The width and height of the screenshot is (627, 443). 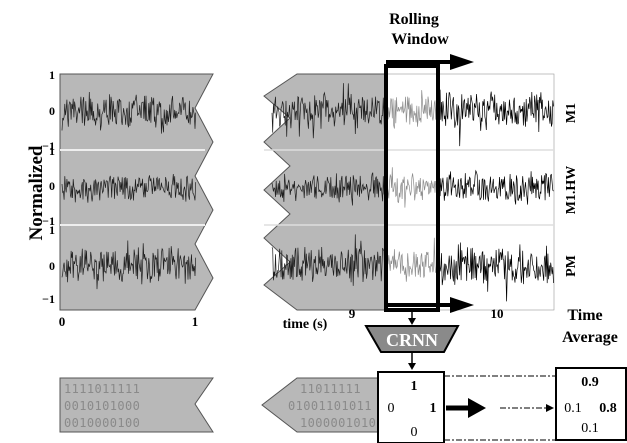 I want to click on bits-left-row3: 0010000100, so click(x=102, y=423).